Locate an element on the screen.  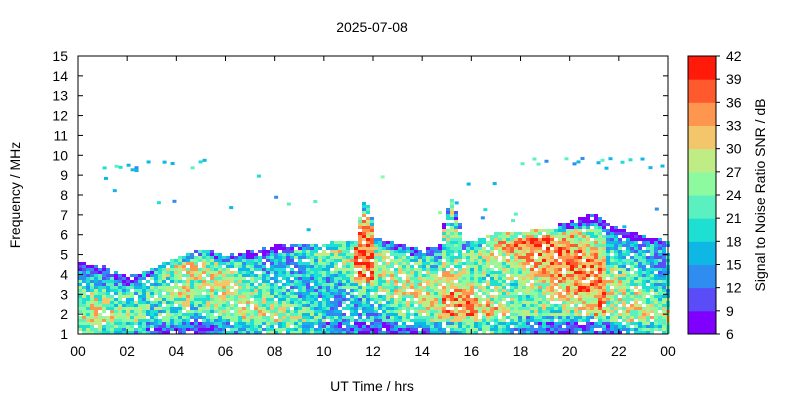
colorbar-tick-label: 15 is located at coordinates (734, 265).